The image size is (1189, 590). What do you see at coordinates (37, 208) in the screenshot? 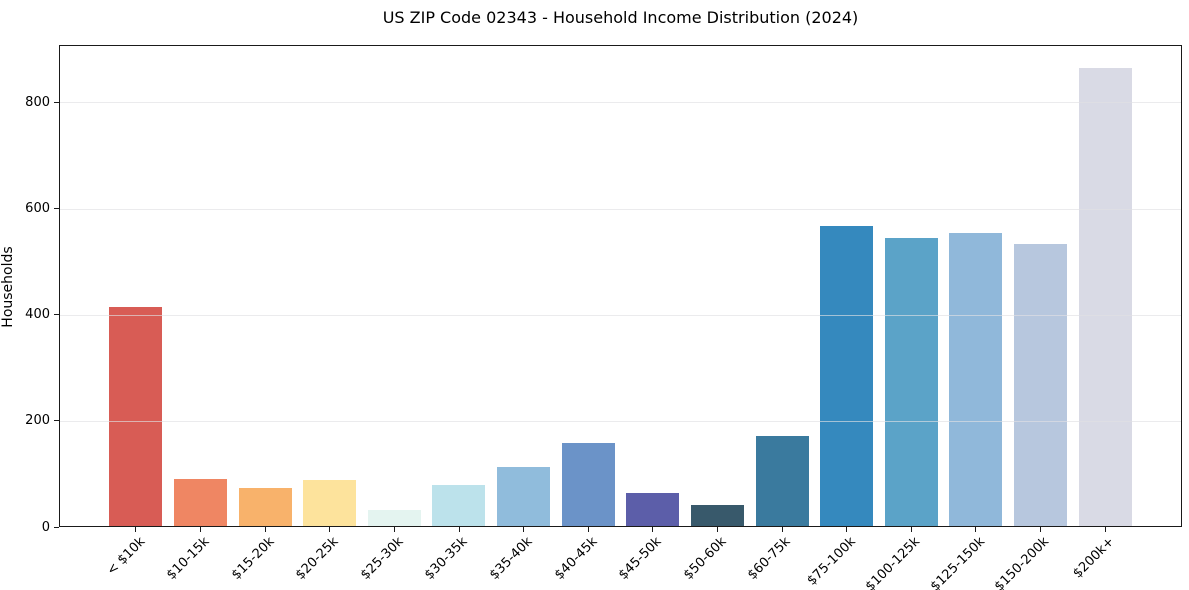
I see `y-tick-label-600: 600` at bounding box center [37, 208].